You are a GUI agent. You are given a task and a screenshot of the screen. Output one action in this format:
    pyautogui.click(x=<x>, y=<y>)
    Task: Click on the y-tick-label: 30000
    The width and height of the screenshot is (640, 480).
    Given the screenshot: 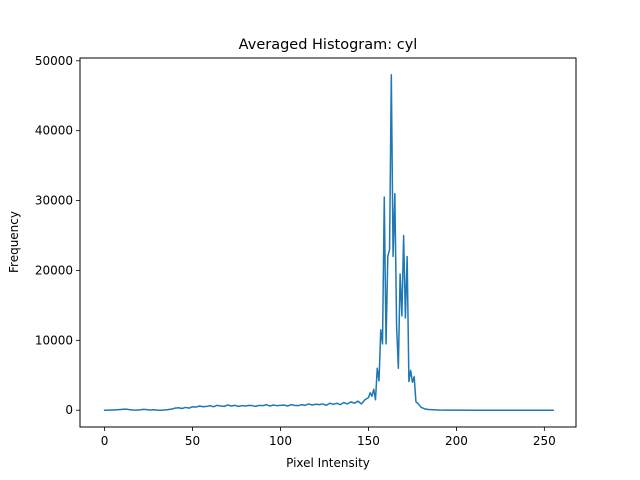 What is the action you would take?
    pyautogui.click(x=54, y=201)
    